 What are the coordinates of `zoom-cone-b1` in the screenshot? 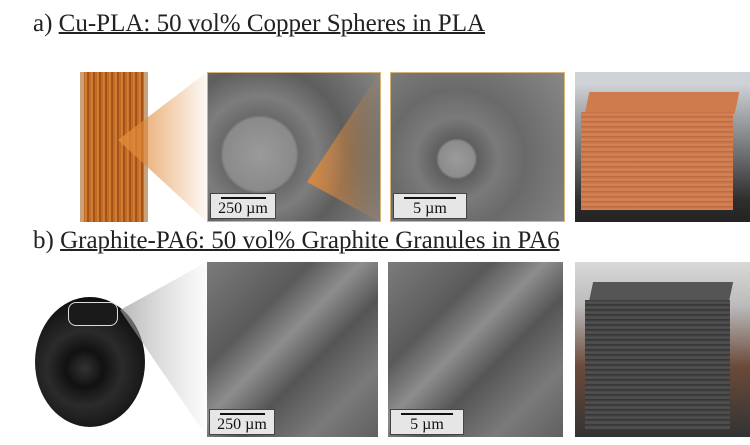 It's located at (163, 349).